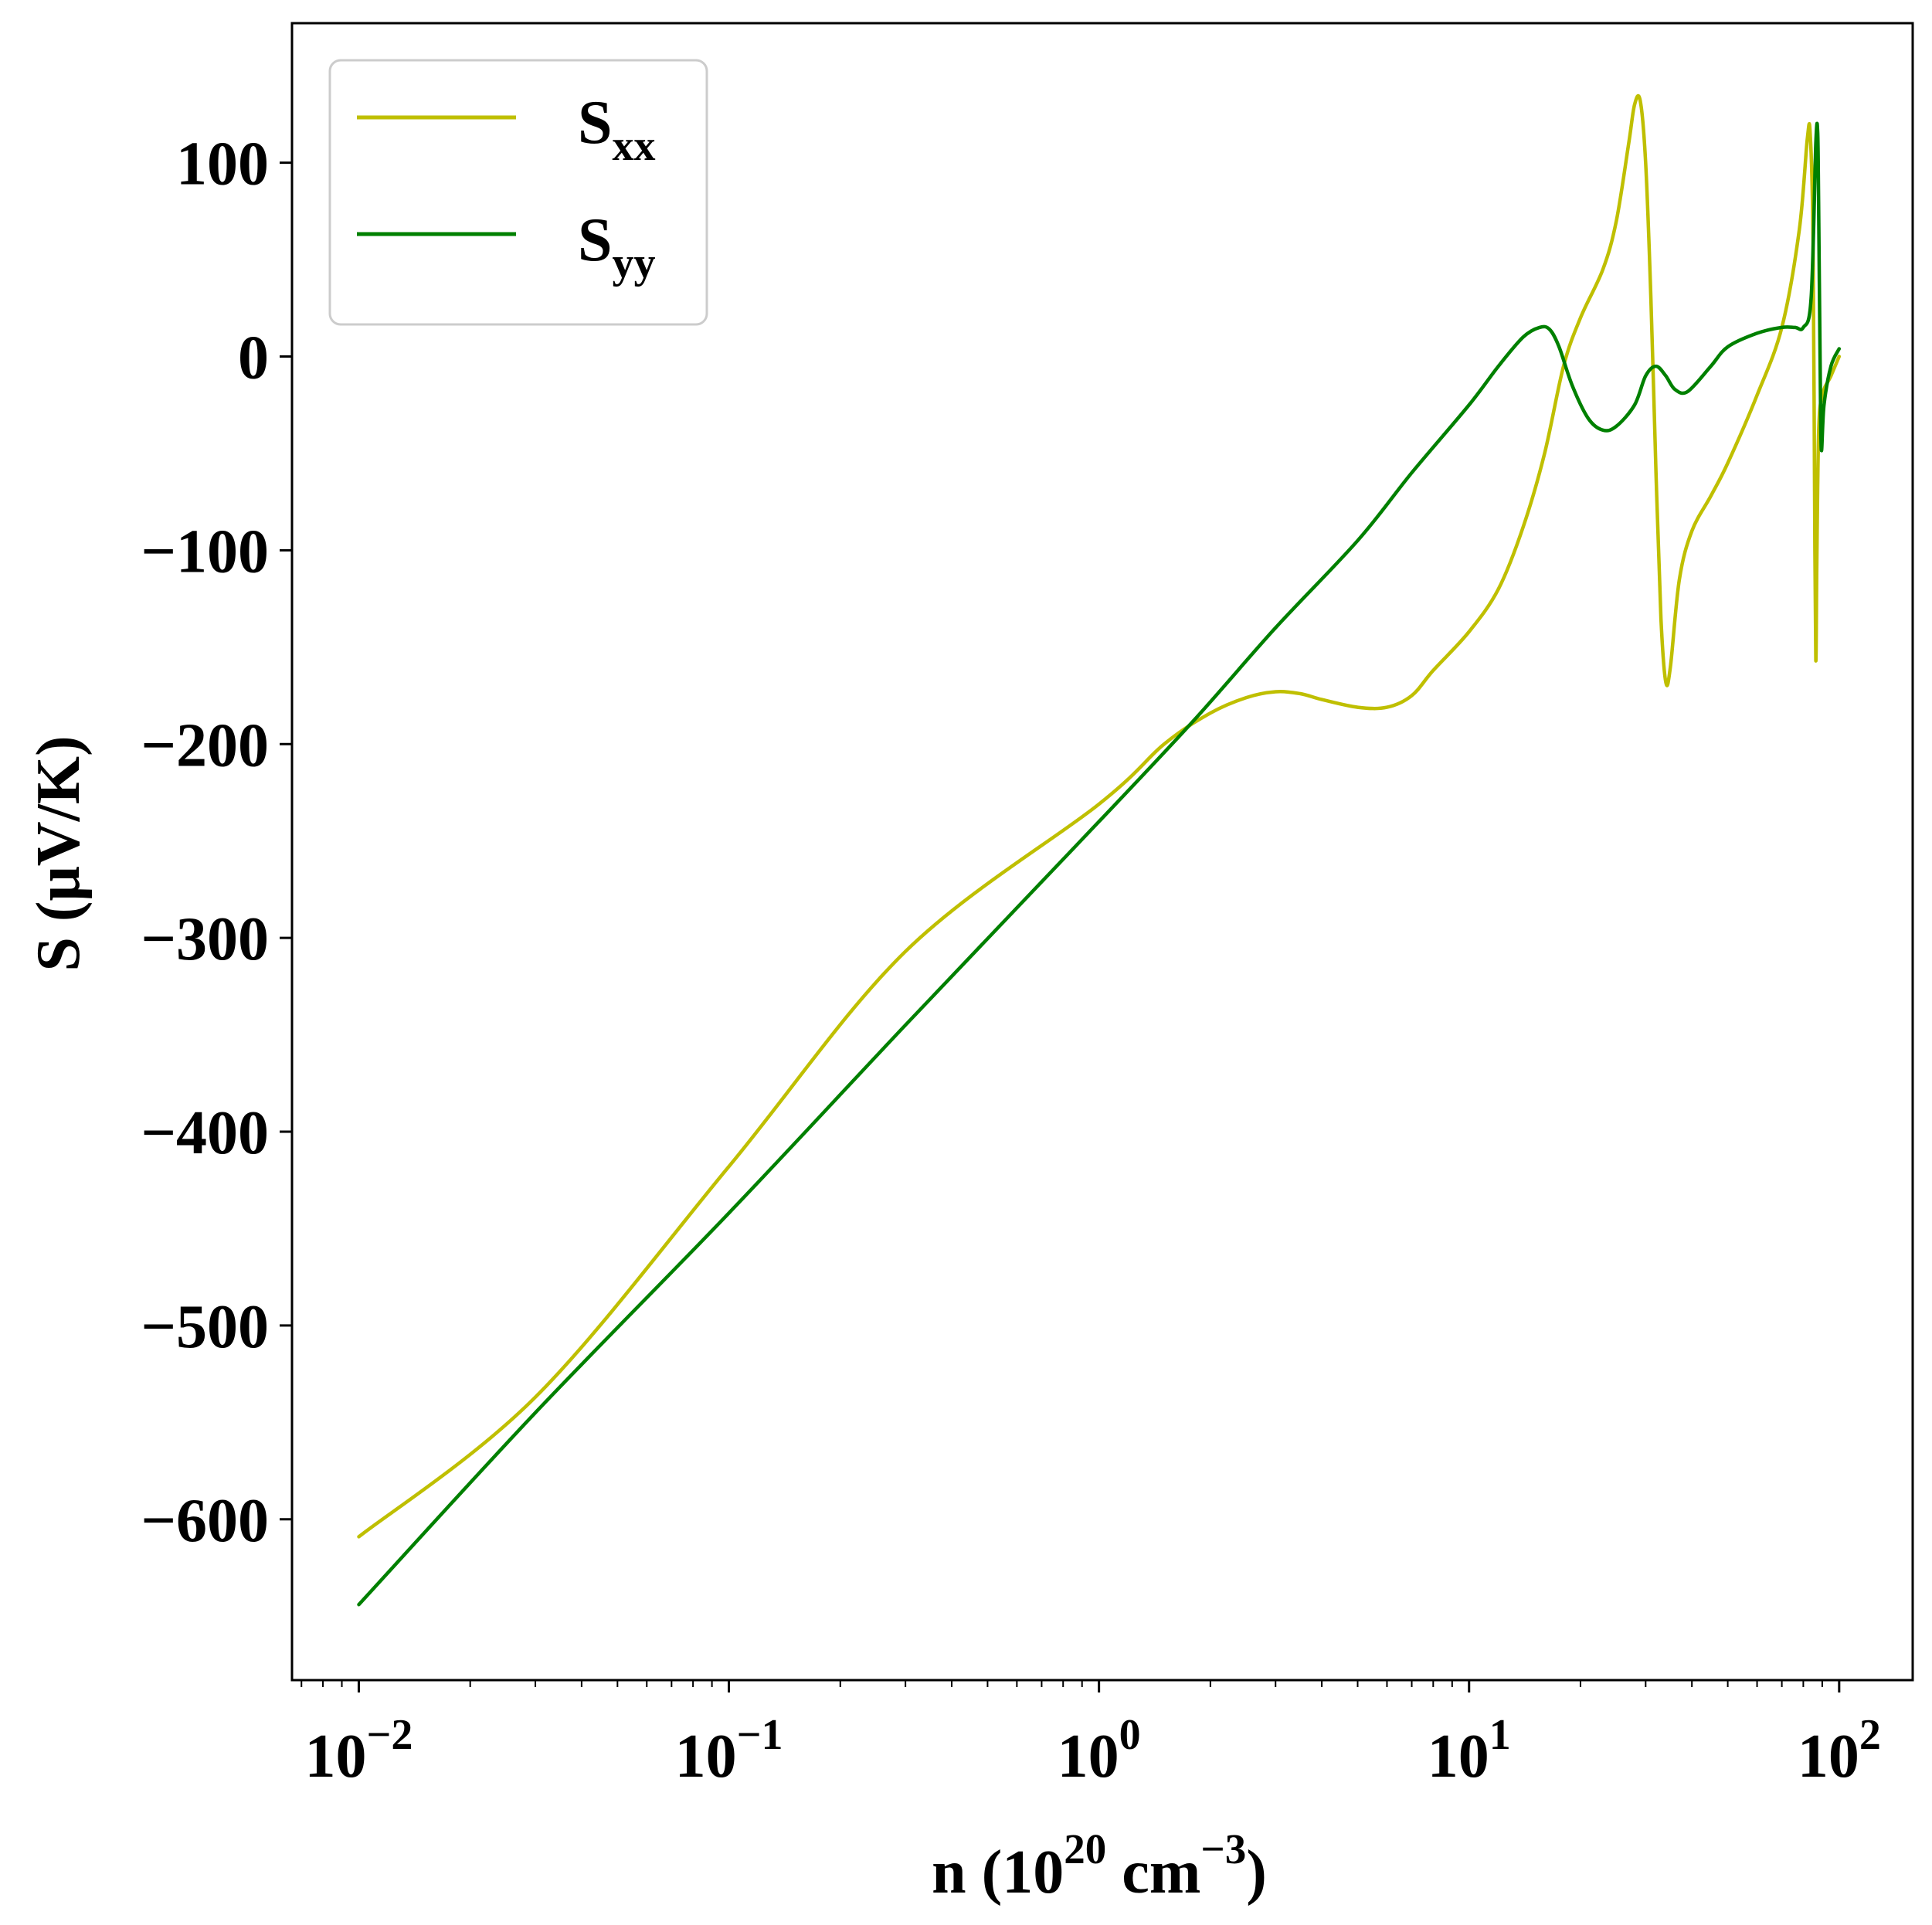 Image resolution: width=1932 pixels, height=1925 pixels. I want to click on x-tick-label: 10¹, so click(1470, 1751).